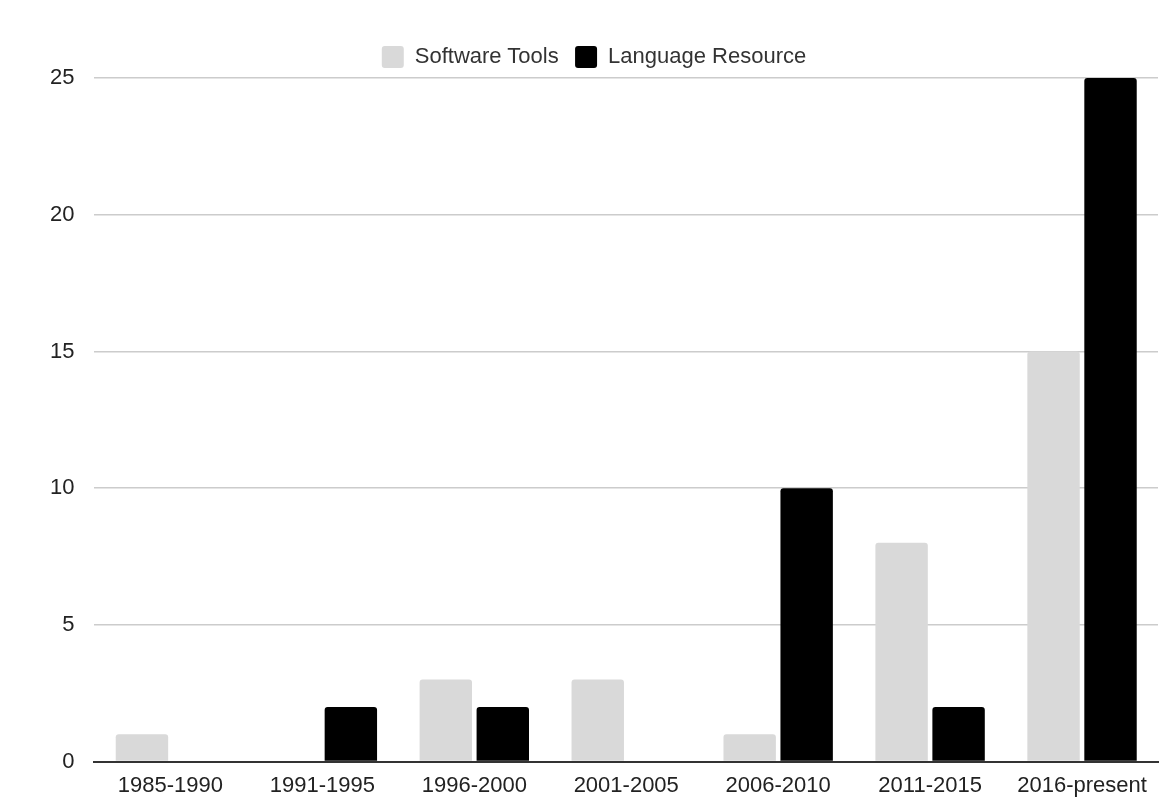 This screenshot has height=812, width=1168. Describe the element at coordinates (474, 784) in the screenshot. I see `x-tick-label: 1996-2000` at that location.